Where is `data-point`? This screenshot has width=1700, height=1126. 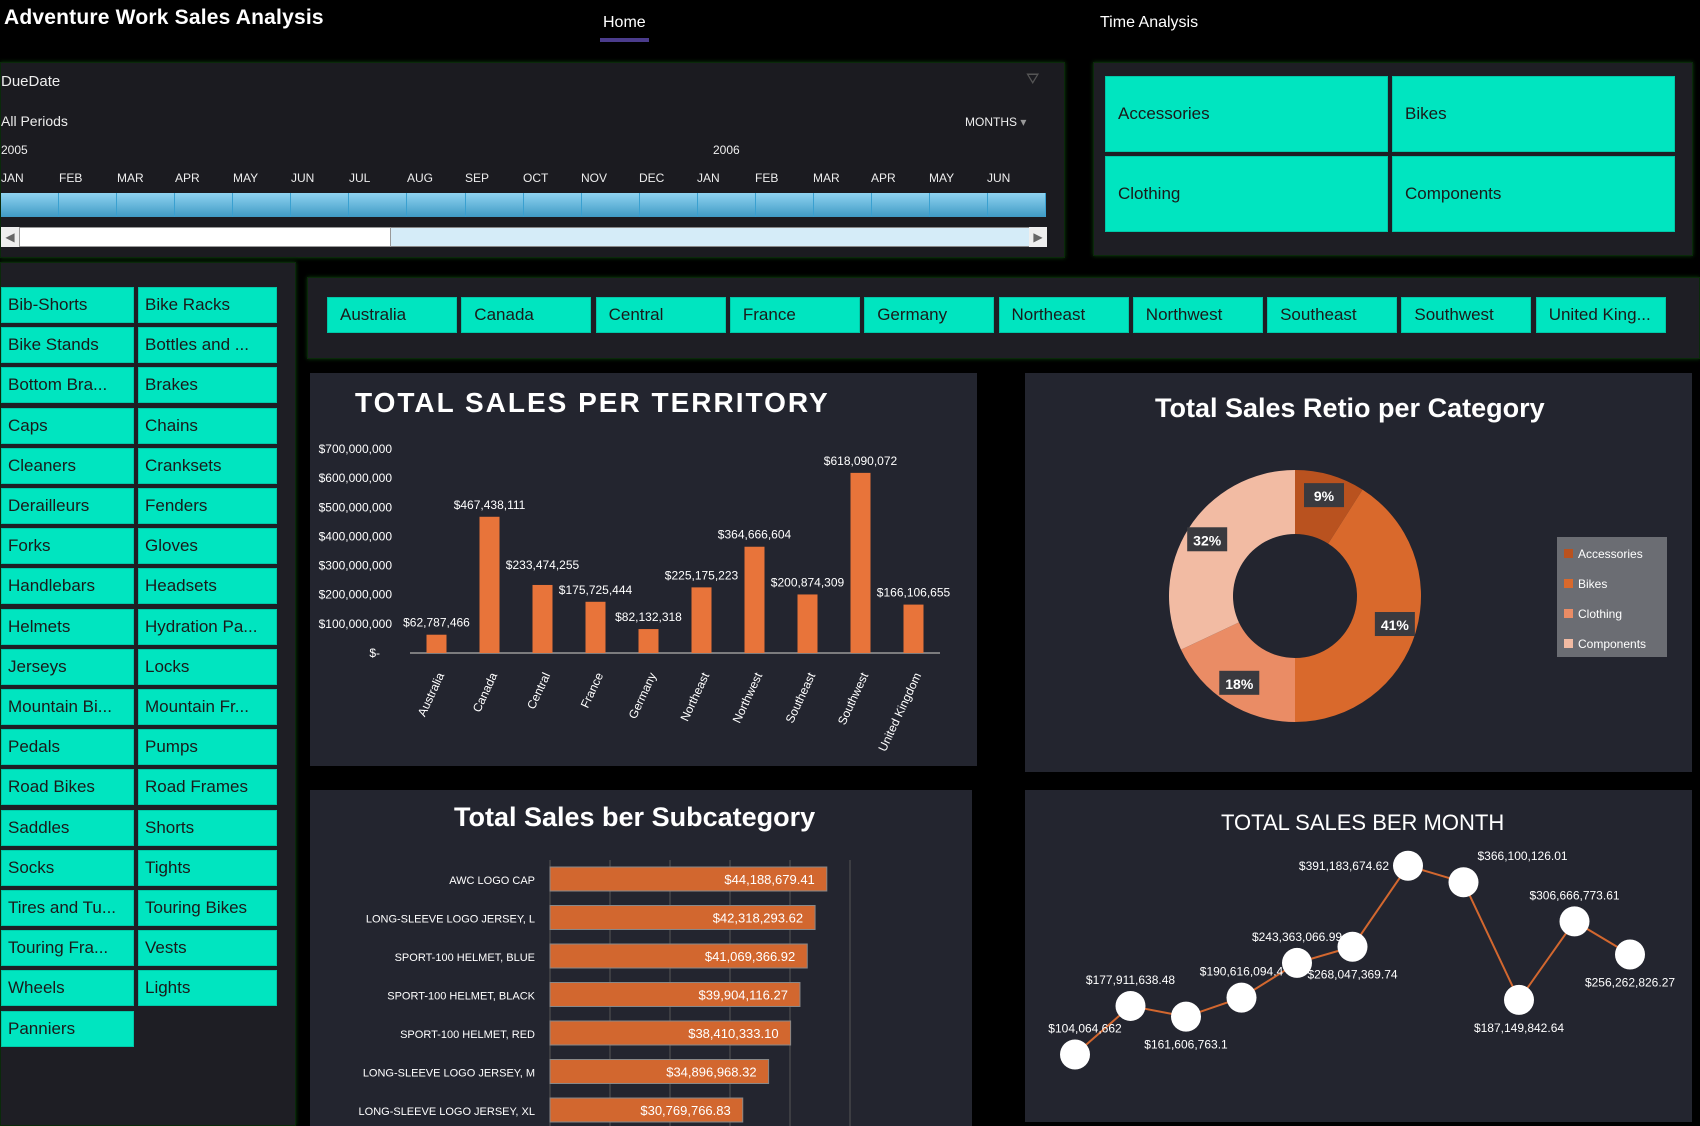
data-point is located at coordinates (1297, 962).